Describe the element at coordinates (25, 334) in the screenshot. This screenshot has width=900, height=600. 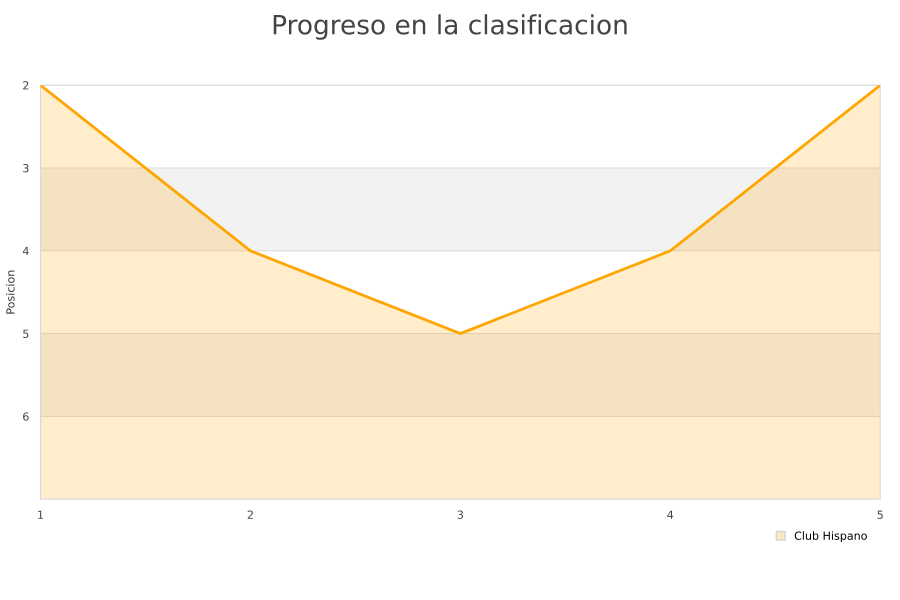
I see `y-tick-label: 5` at that location.